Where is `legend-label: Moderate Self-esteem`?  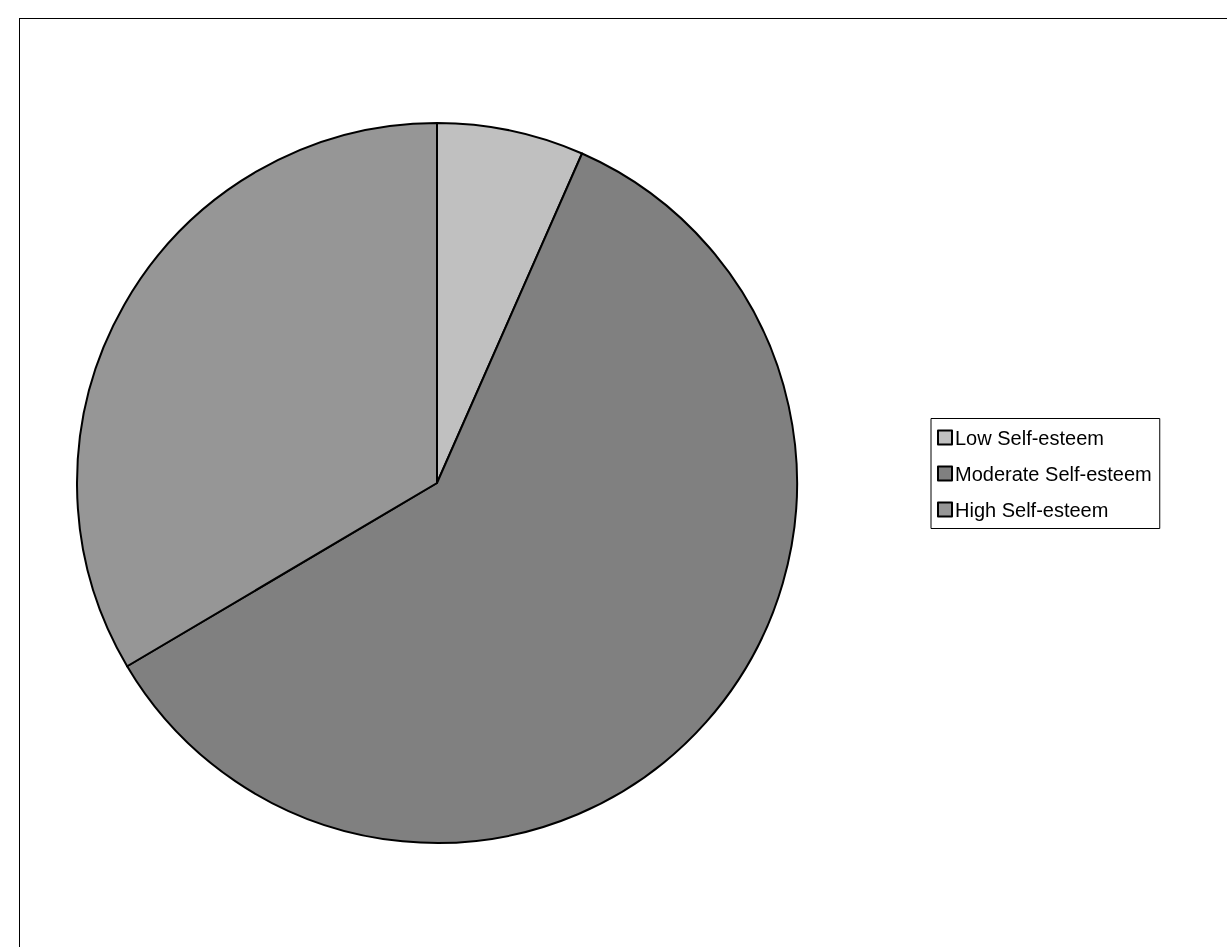
legend-label: Moderate Self-esteem is located at coordinates (1053, 473).